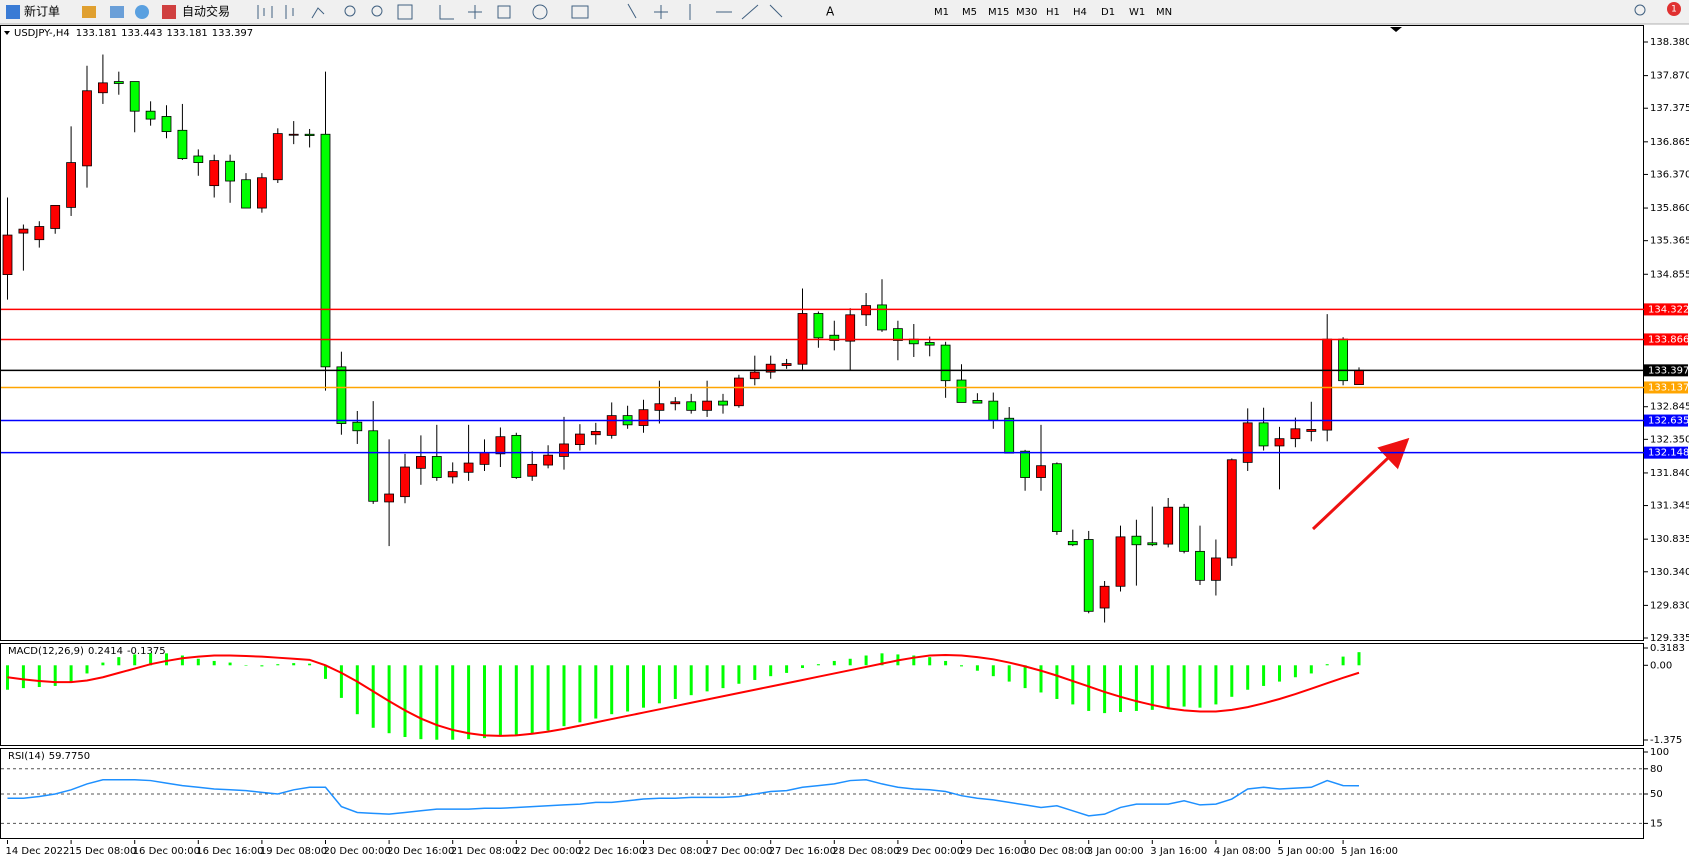 This screenshot has height=860, width=1689. What do you see at coordinates (96, 33) in the screenshot?
I see `ohlc-open: 133.181` at bounding box center [96, 33].